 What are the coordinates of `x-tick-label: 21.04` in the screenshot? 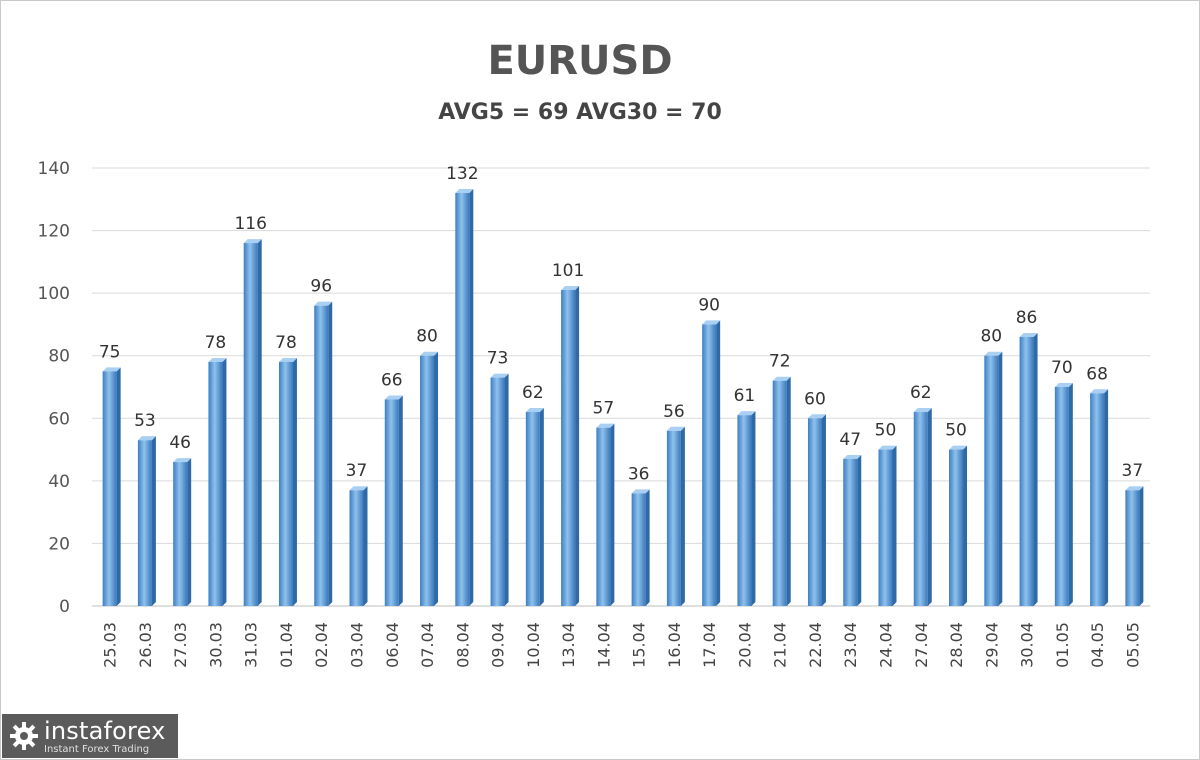 It's located at (780, 645).